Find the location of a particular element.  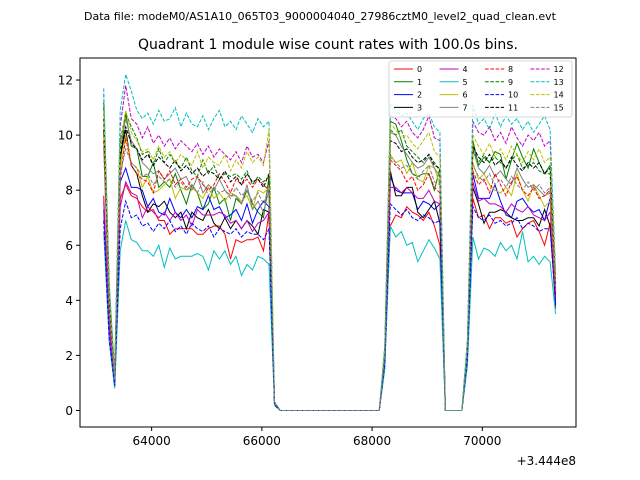

legend-label-11: 11 is located at coordinates (513, 107).